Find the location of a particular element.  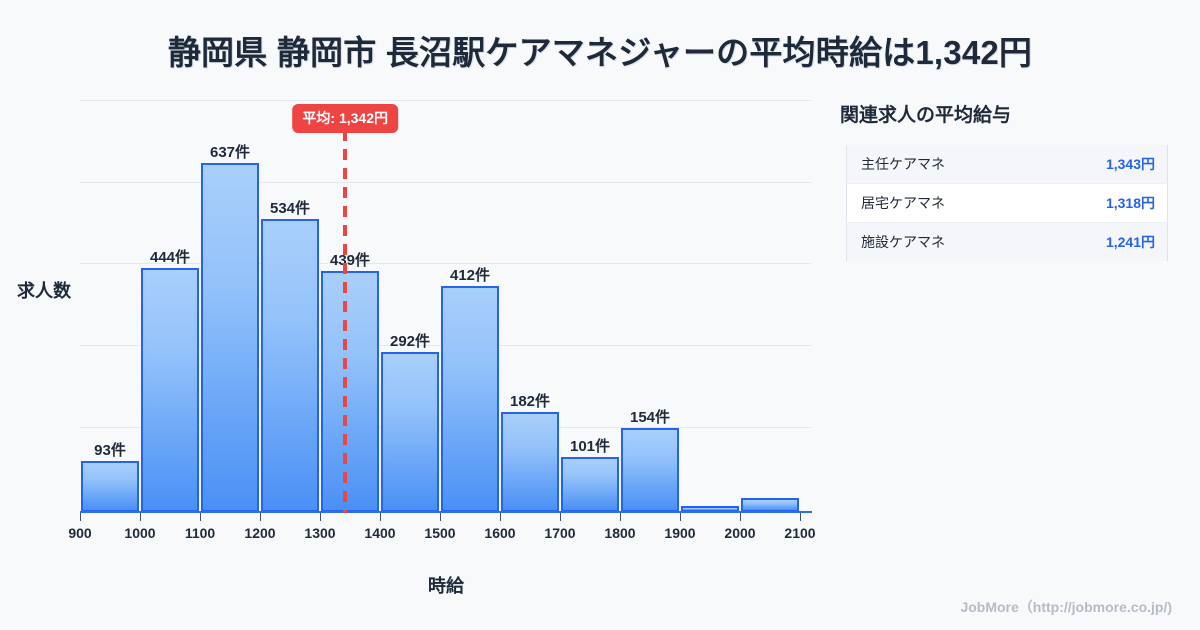

x-tick-label: 900 is located at coordinates (80, 533).